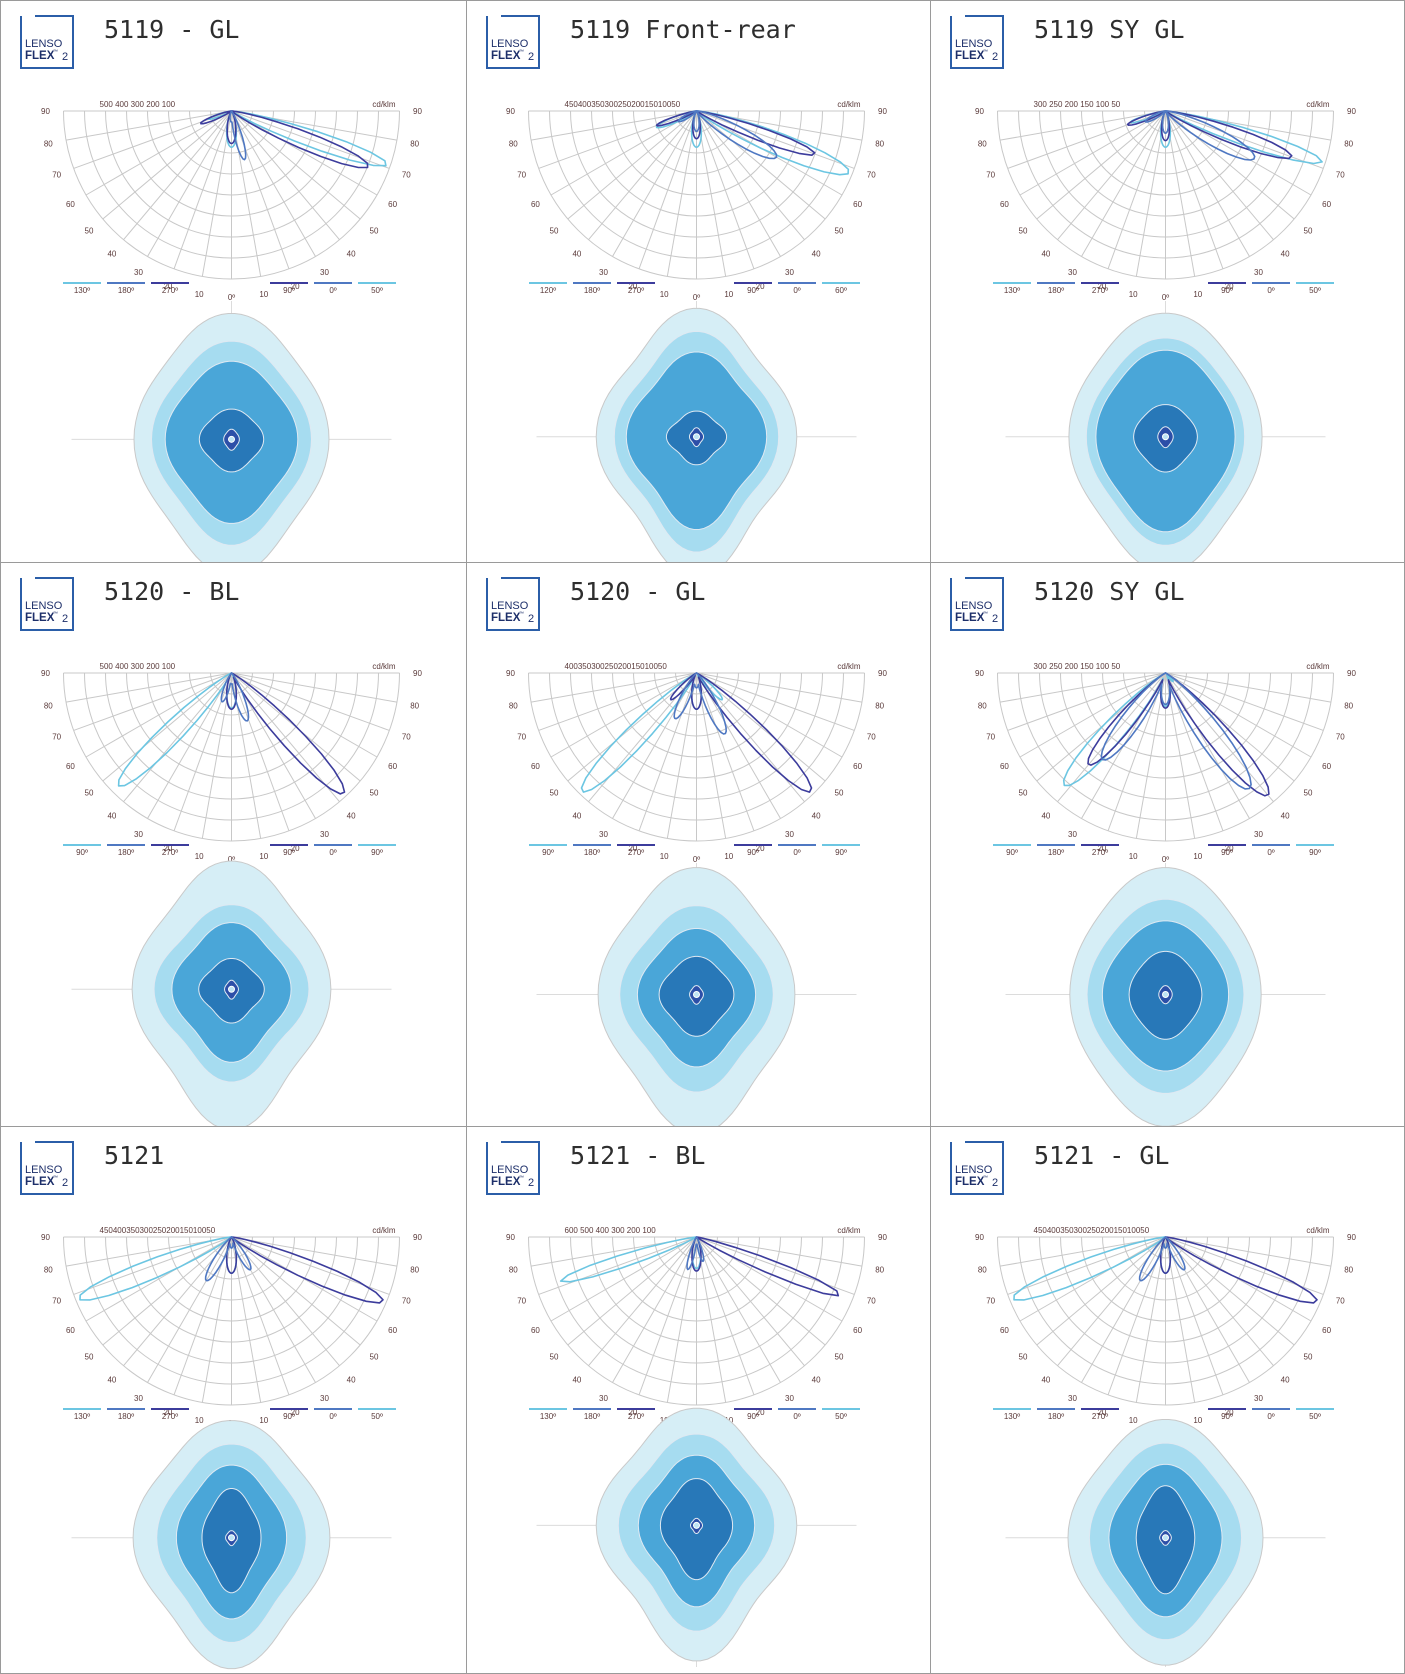 The image size is (1405, 1674). I want to click on panel-title: 5120 SY GL, so click(1109, 591).